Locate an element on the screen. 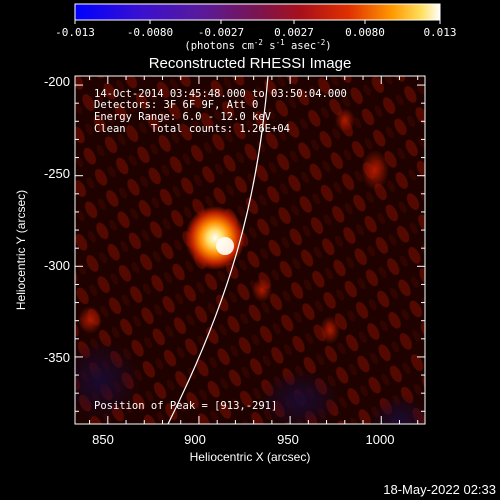 The width and height of the screenshot is (500, 500). x-axis-label: Heliocentric X (arcsec) is located at coordinates (250, 457).